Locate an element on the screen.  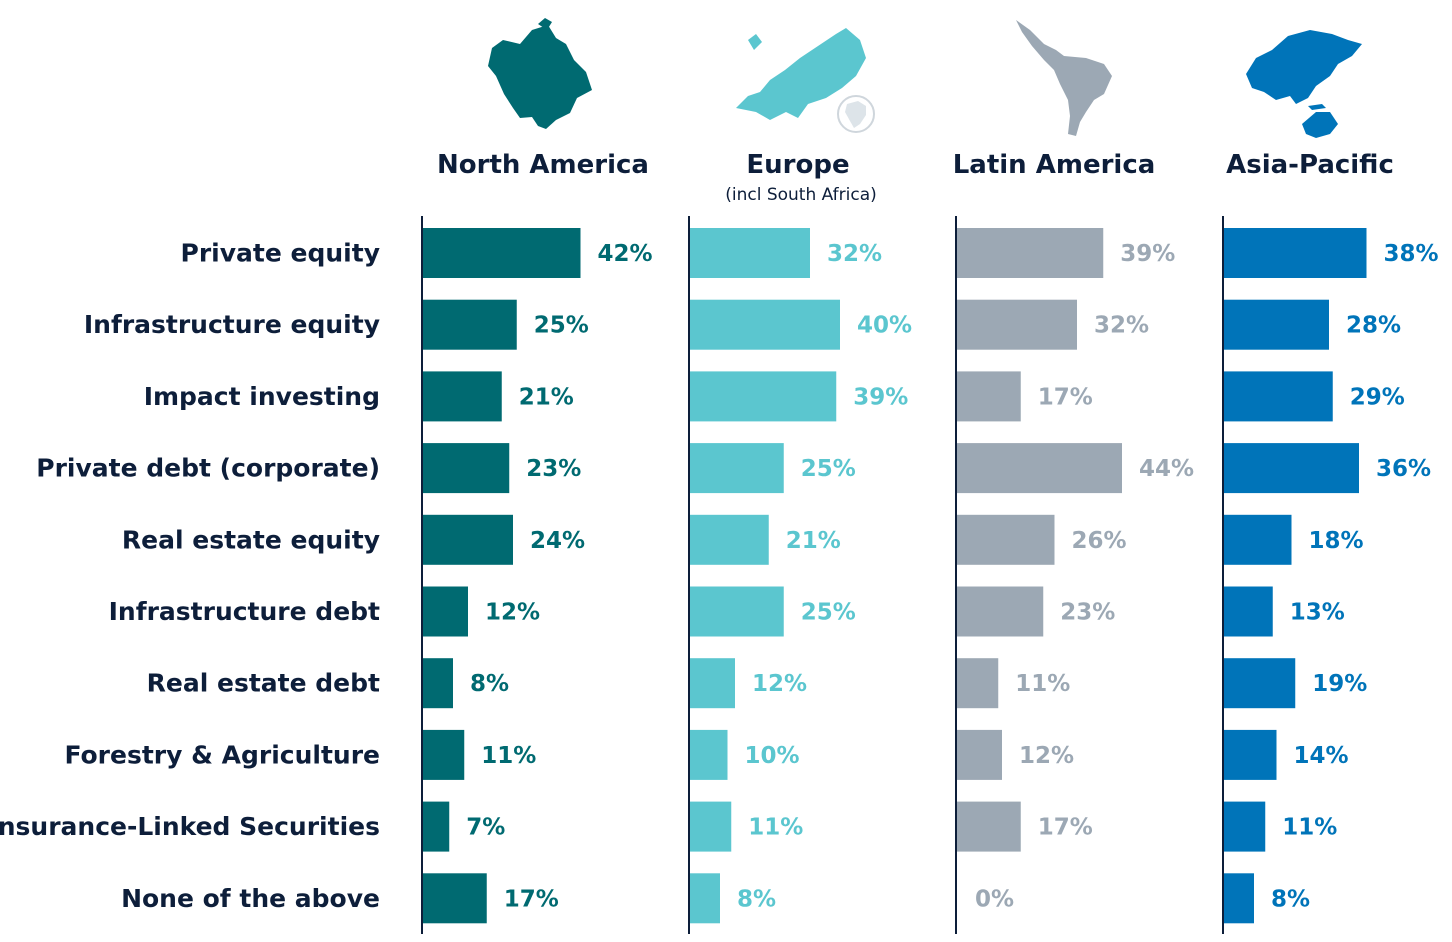
value-label-asia-pacific-forestry-agriculture: 14% is located at coordinates (1321, 756).